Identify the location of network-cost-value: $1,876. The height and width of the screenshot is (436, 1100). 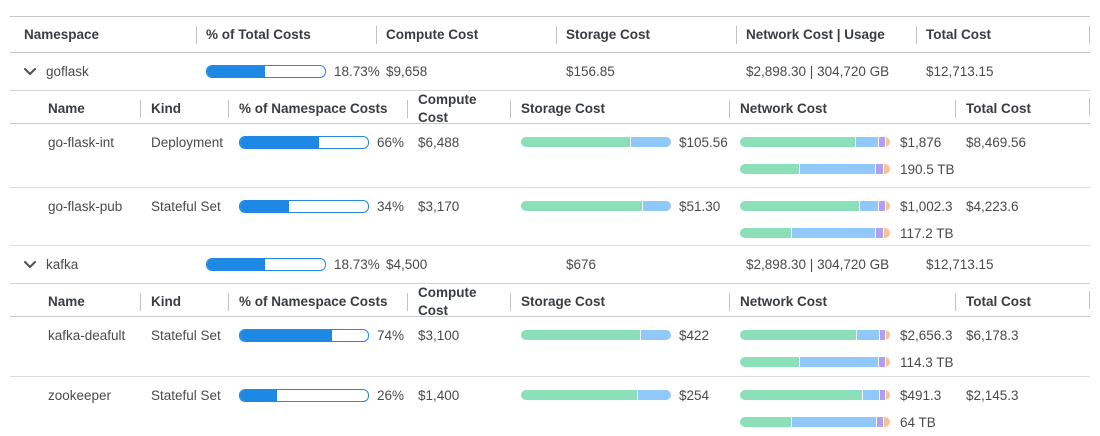
(921, 142).